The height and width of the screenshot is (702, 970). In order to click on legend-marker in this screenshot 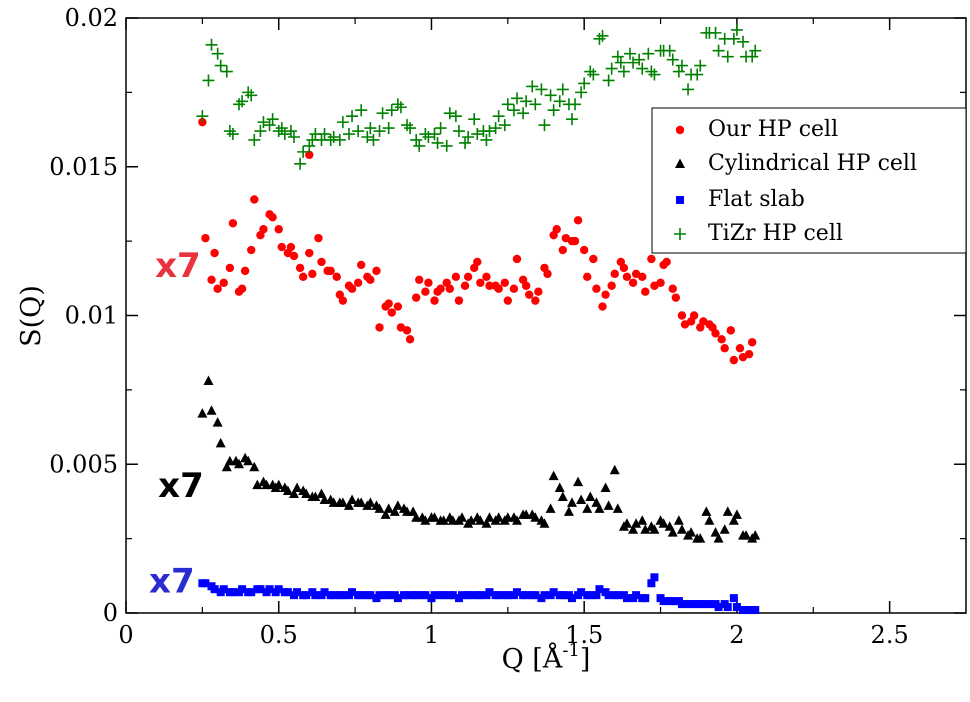, I will do `click(680, 130)`.